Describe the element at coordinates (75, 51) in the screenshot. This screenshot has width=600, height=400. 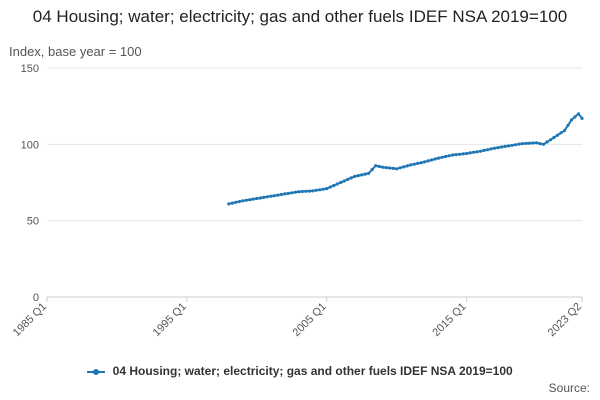
I see `y-axis-label: Index, base year = 100` at that location.